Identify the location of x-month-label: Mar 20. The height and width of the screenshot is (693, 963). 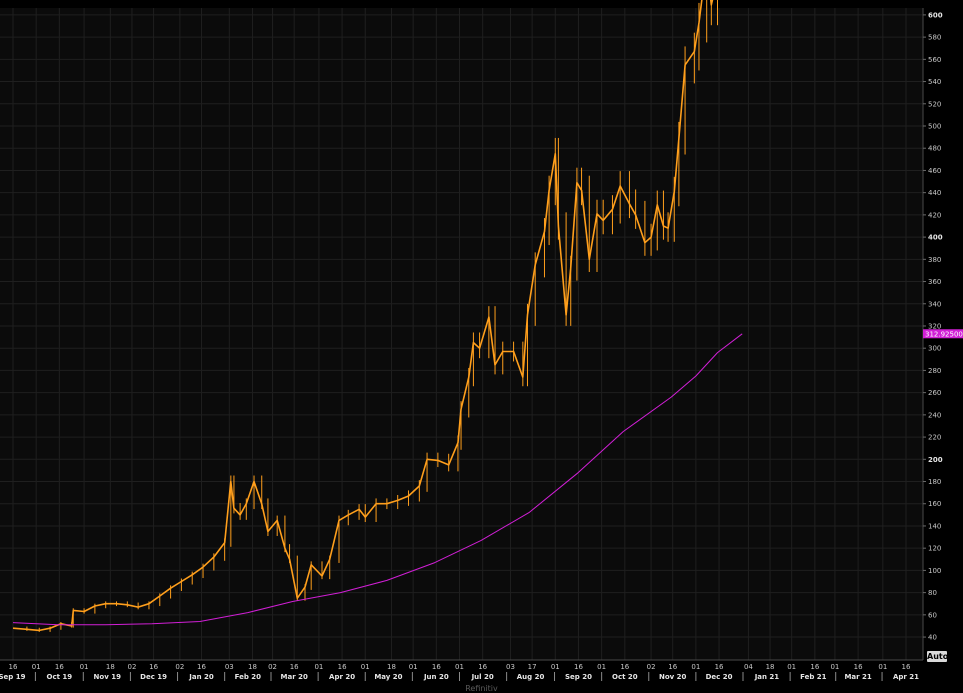
(294, 677).